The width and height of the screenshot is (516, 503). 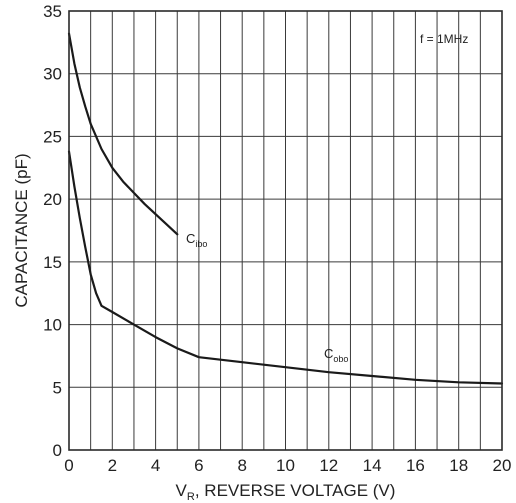 What do you see at coordinates (191, 497) in the screenshot?
I see `x-axis-title-sub: R` at bounding box center [191, 497].